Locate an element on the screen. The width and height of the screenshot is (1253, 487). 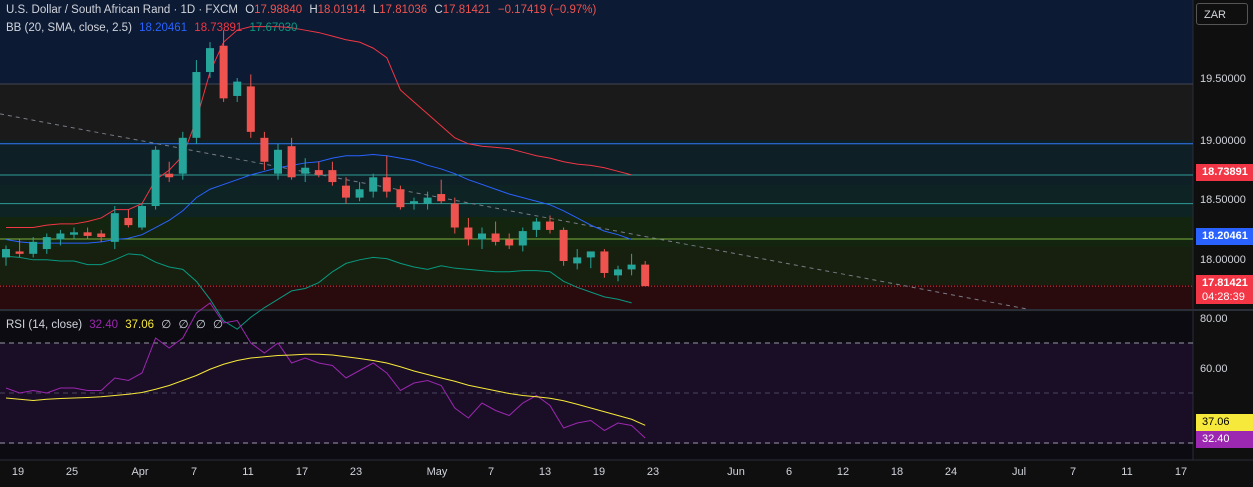
time-axis-label: 17 is located at coordinates (1181, 472).